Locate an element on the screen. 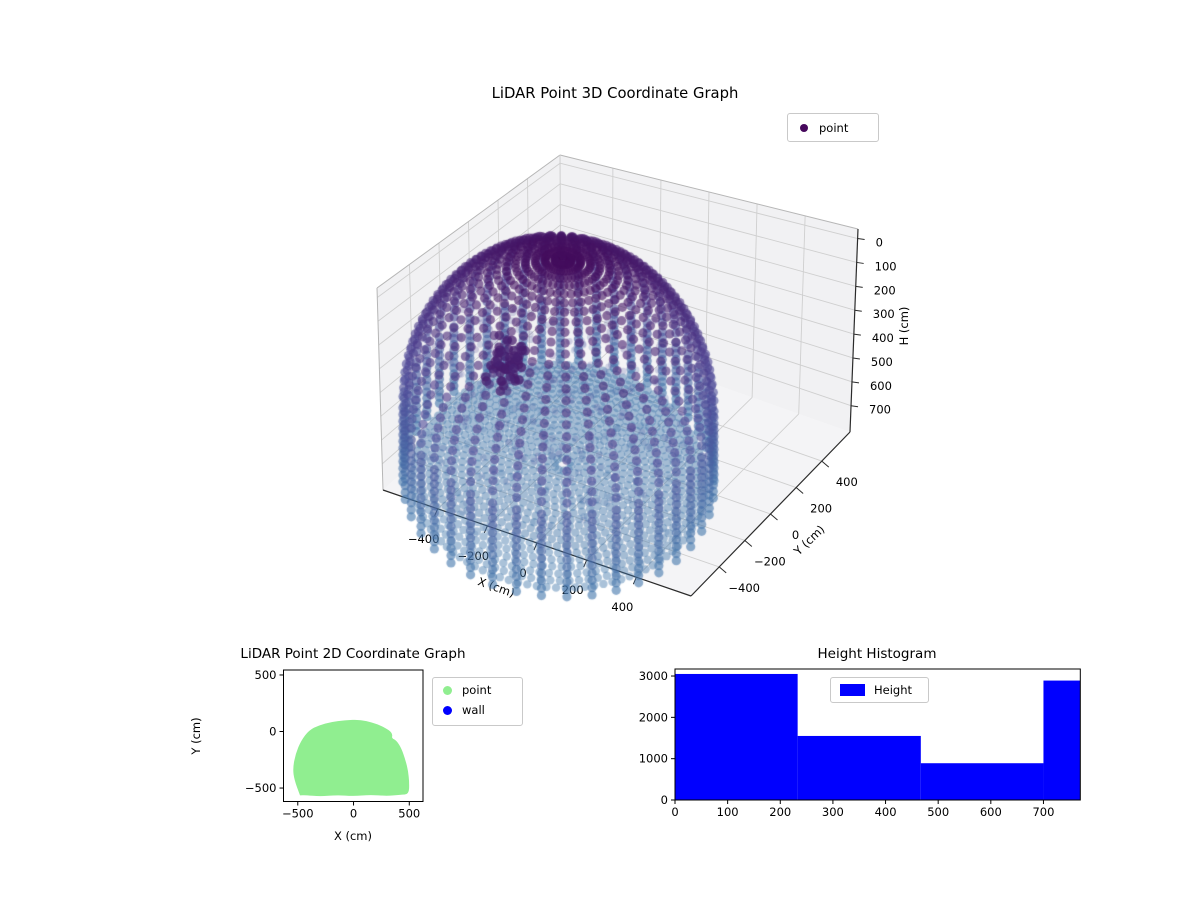  y-tick-label: 3000 is located at coordinates (653, 676).